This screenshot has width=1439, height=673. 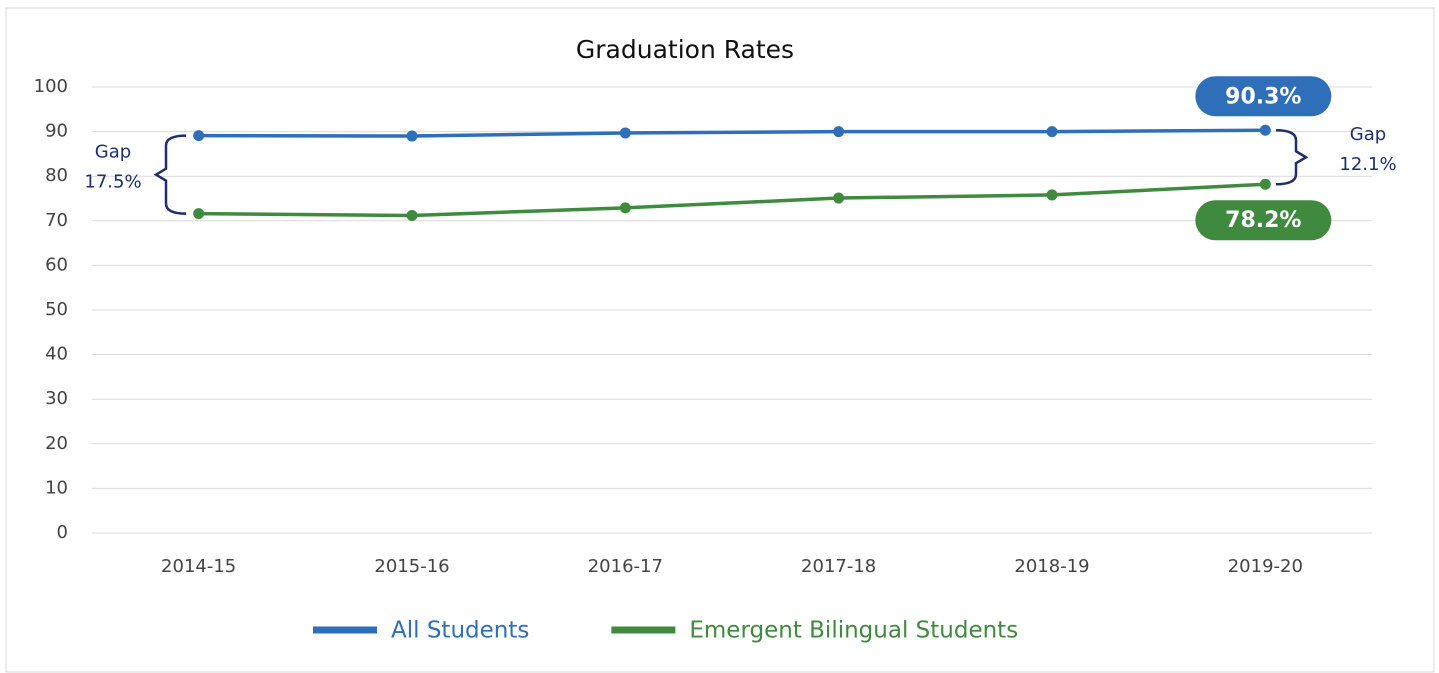 What do you see at coordinates (1051, 566) in the screenshot?
I see `x-tick-label: 2018-19` at bounding box center [1051, 566].